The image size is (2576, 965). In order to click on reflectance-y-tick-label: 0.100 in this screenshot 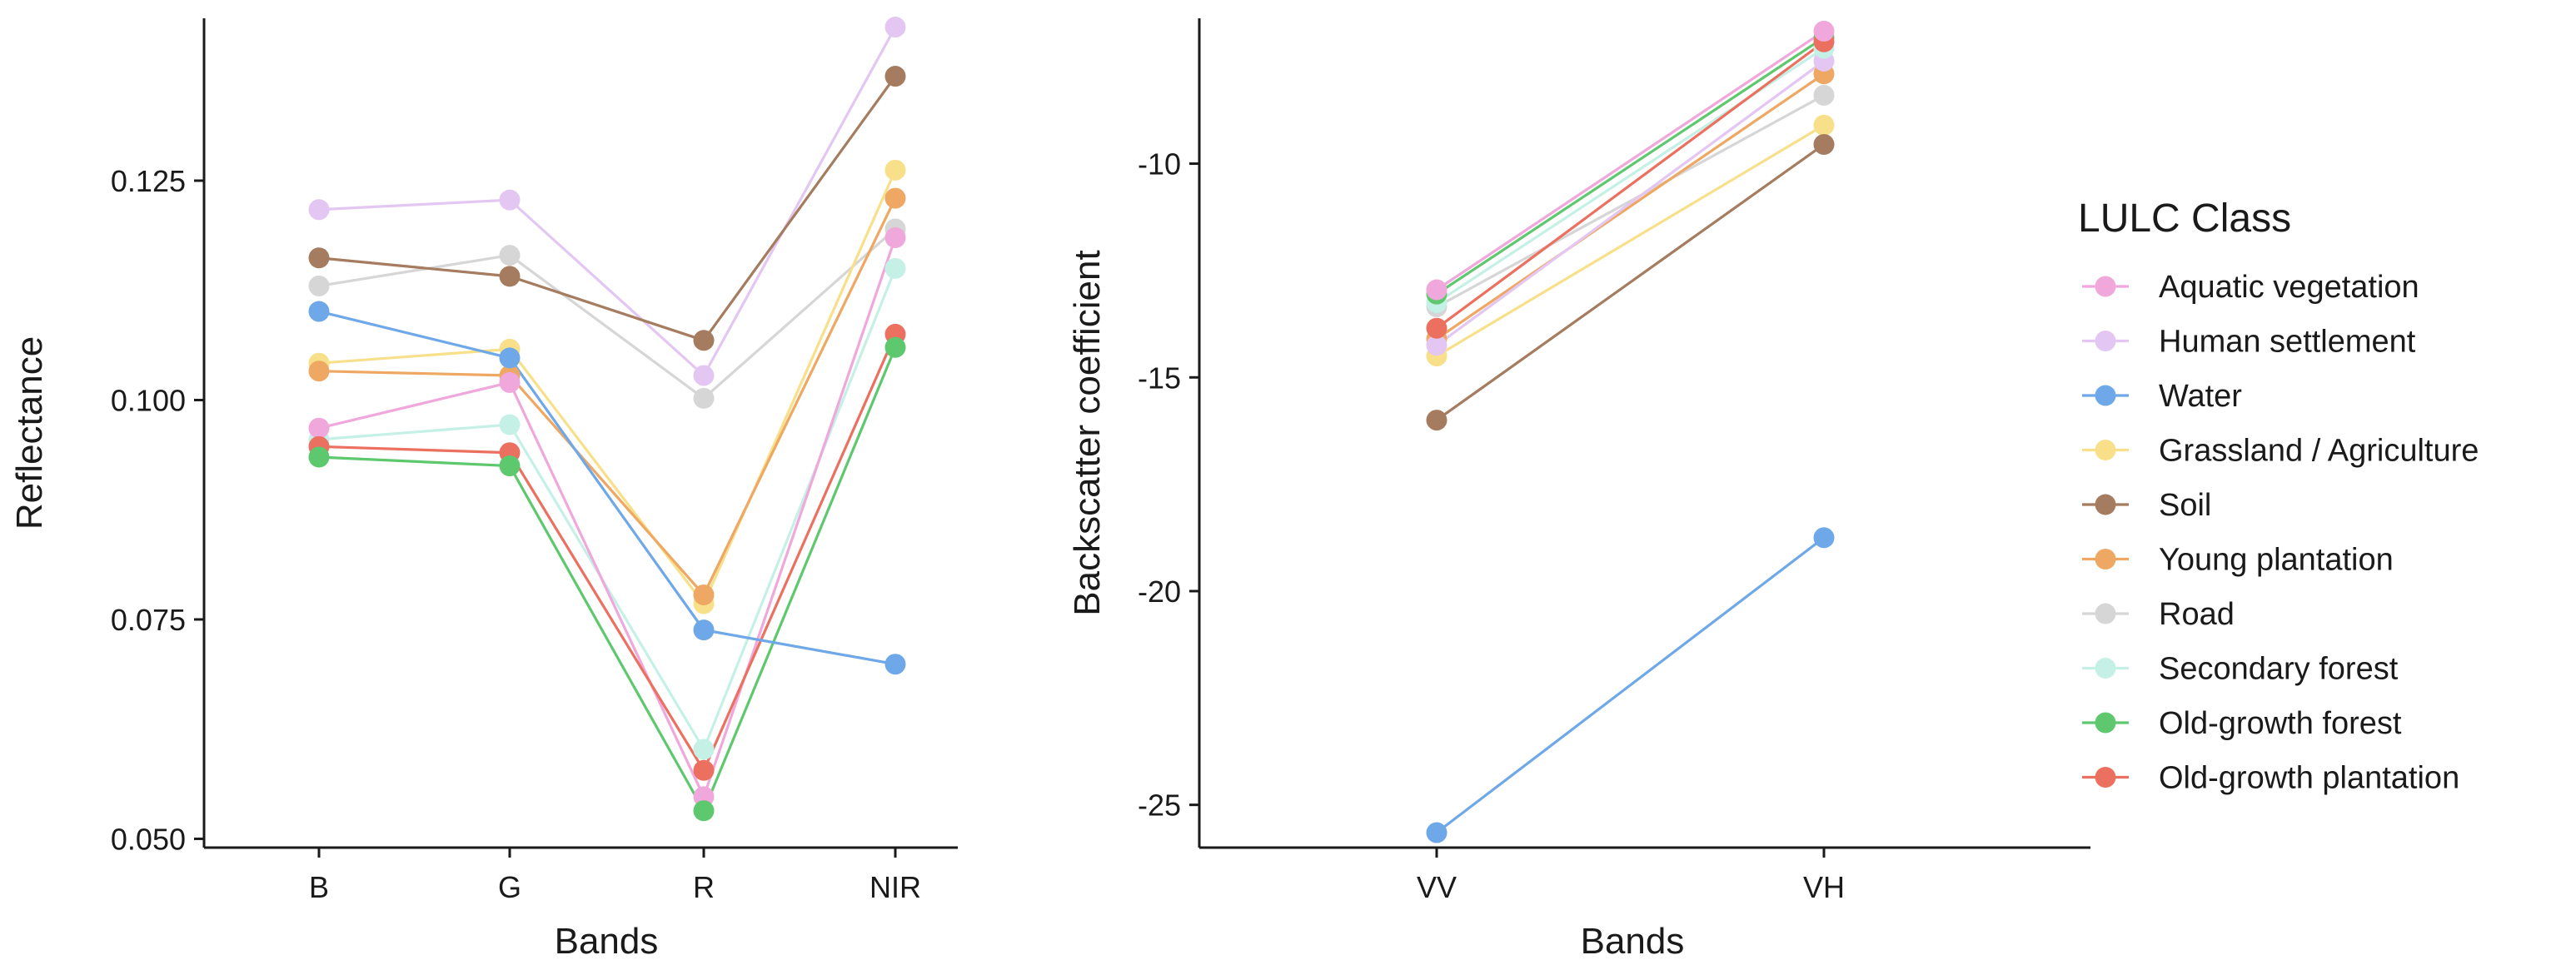, I will do `click(148, 400)`.